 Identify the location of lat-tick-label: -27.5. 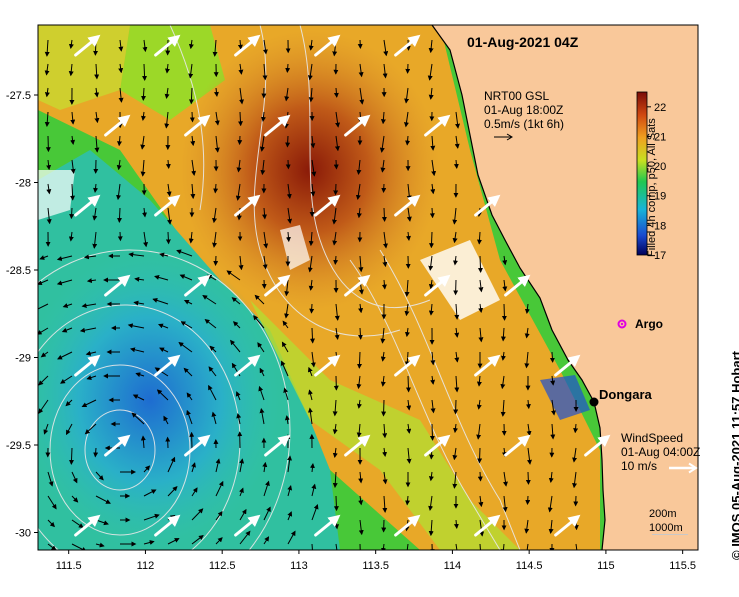
(18, 96).